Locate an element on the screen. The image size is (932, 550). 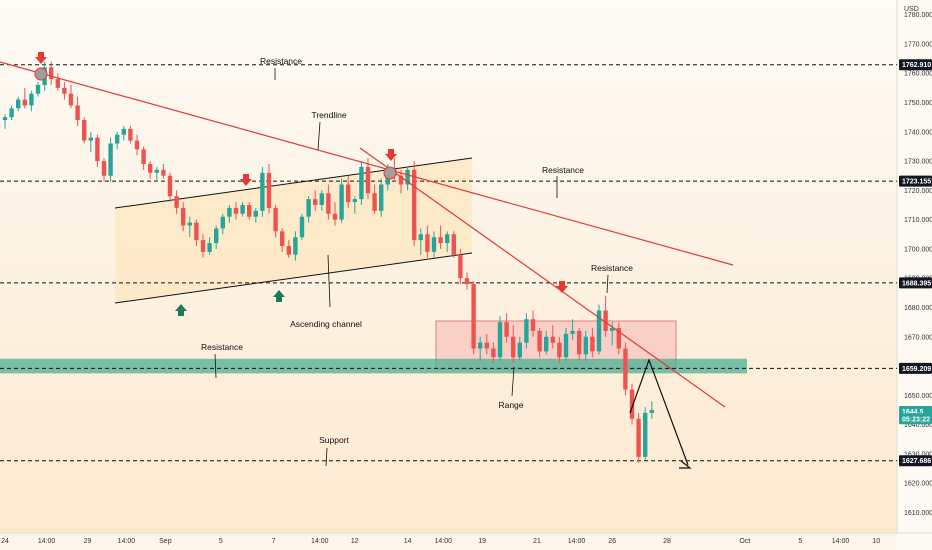
price-label: 1762.910 is located at coordinates (916, 65).